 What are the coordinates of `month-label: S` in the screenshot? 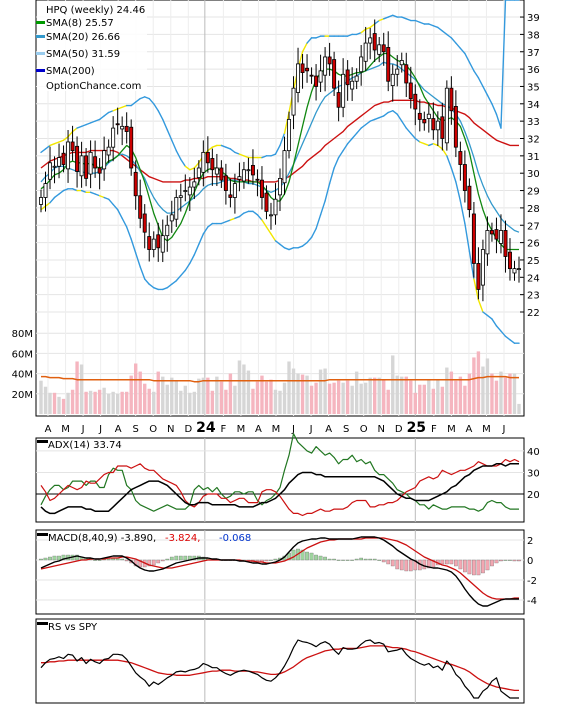 It's located at (346, 429).